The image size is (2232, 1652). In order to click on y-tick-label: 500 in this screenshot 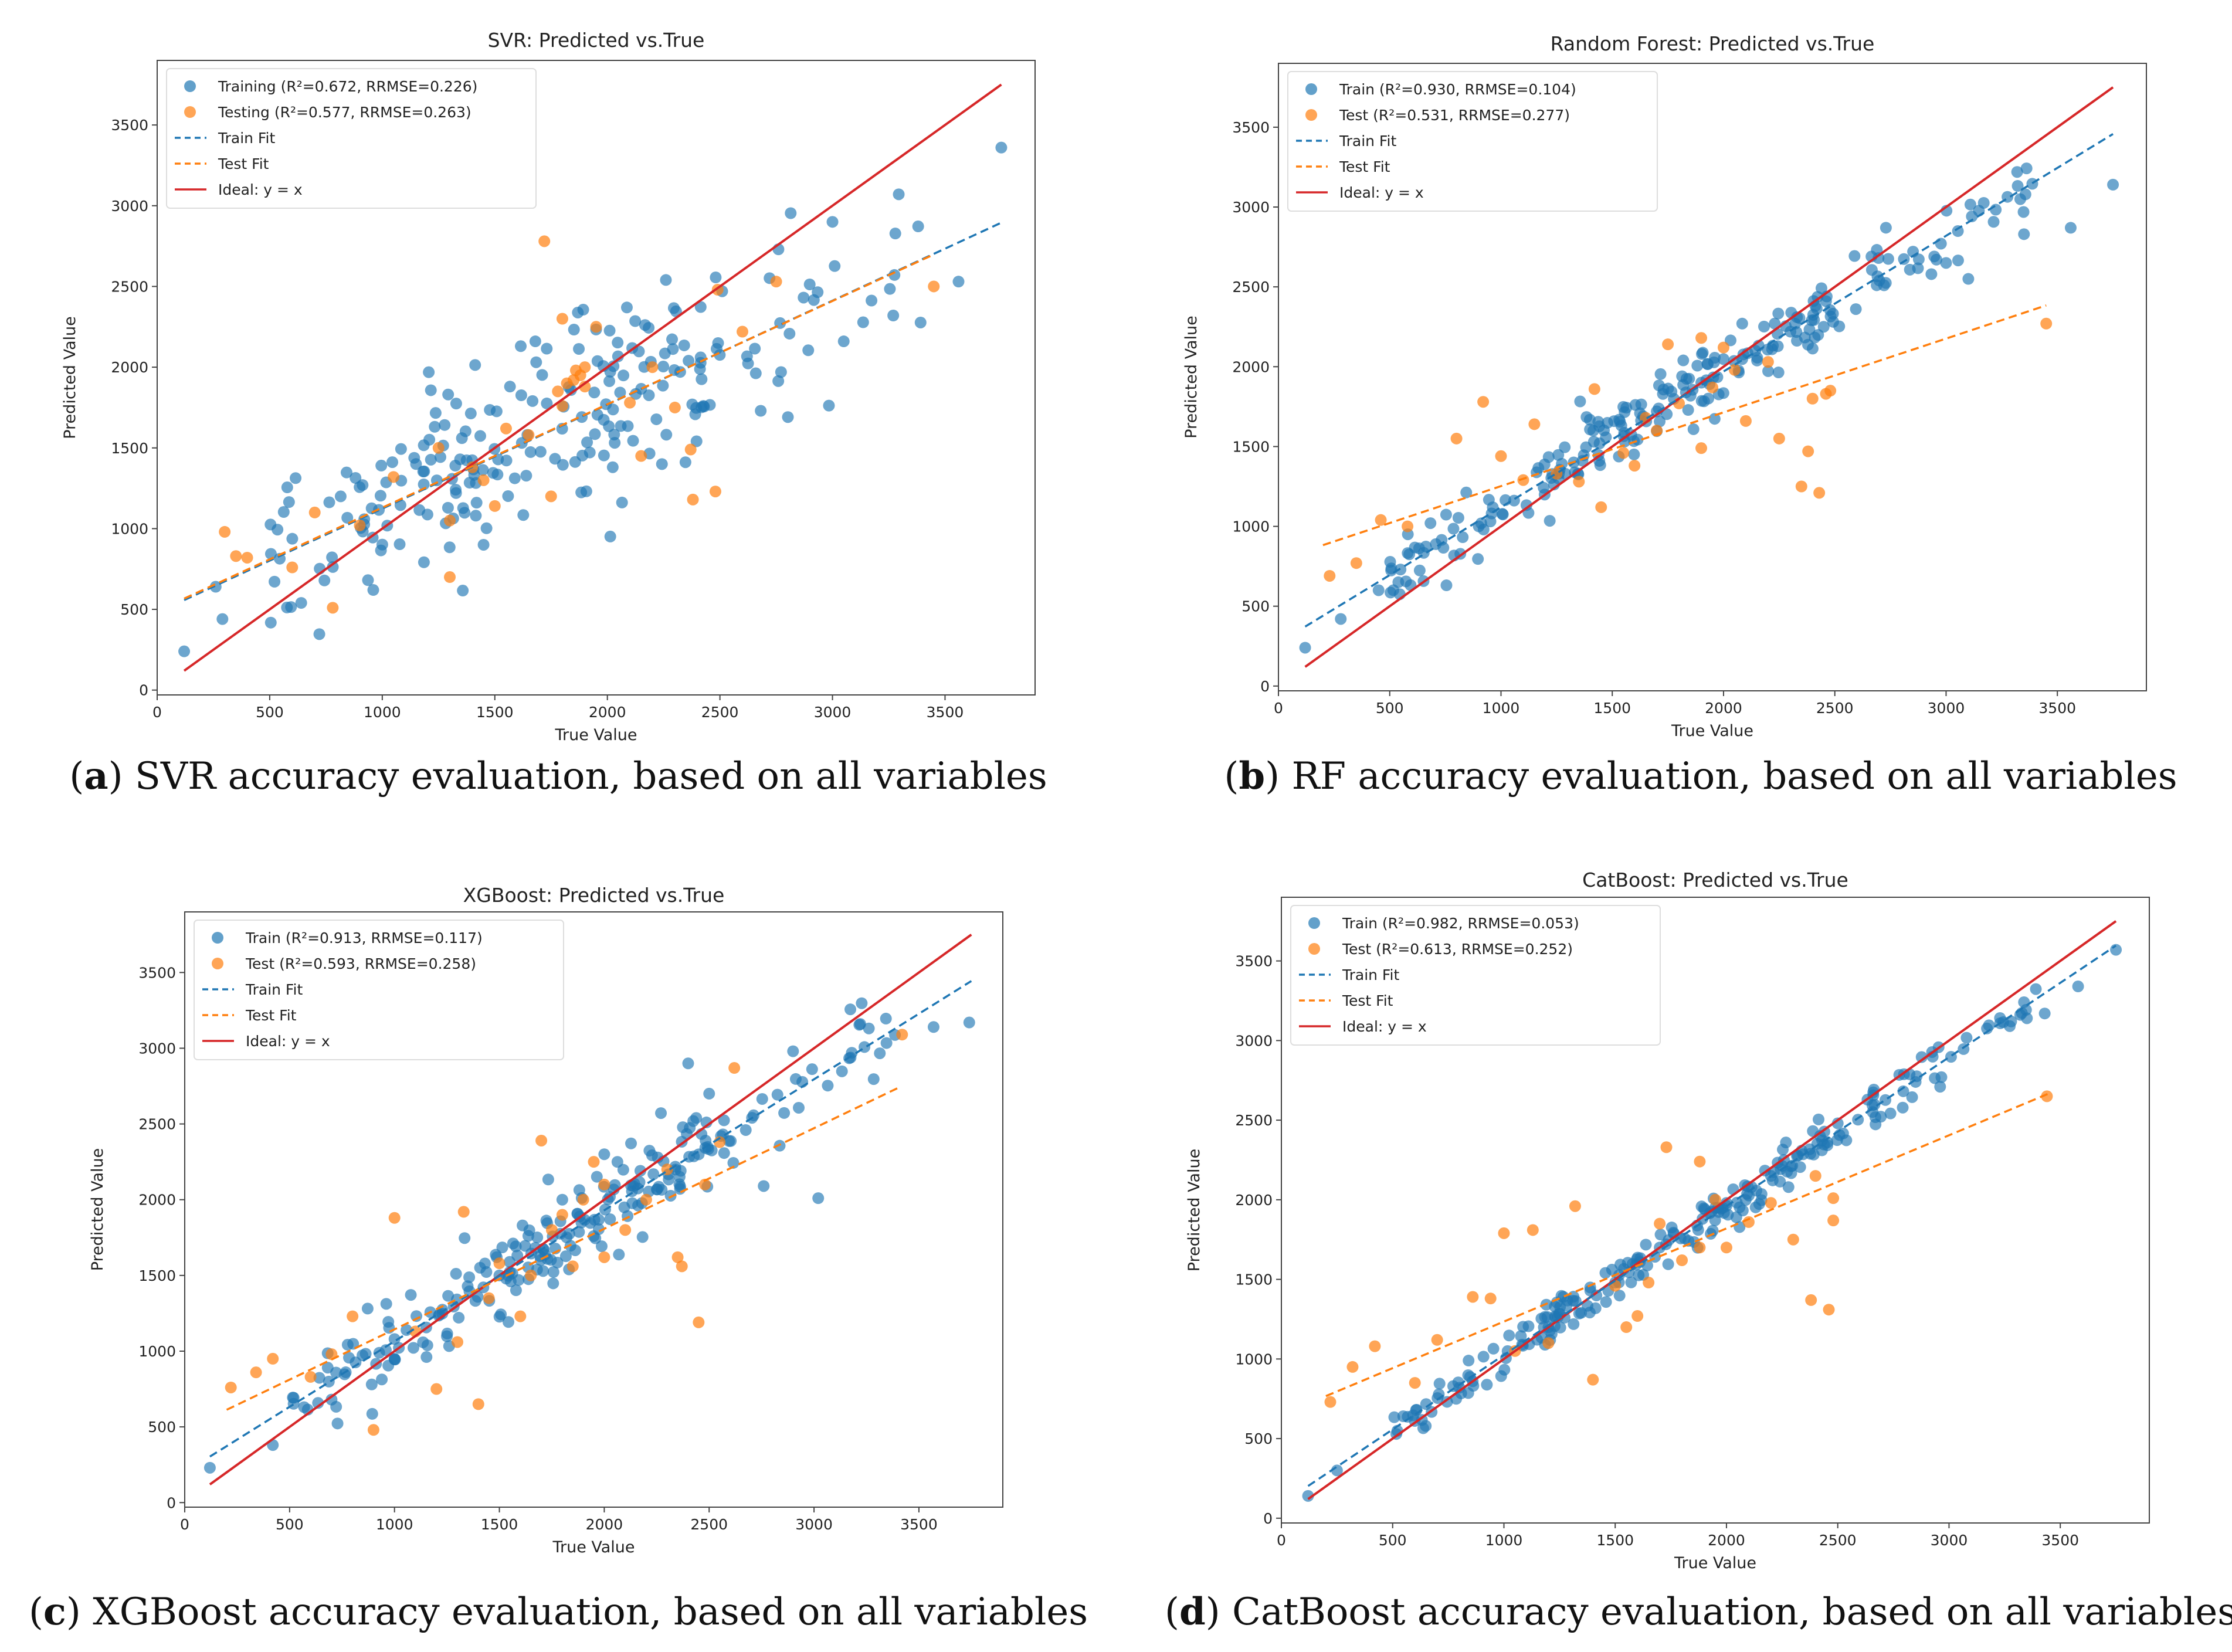, I will do `click(134, 609)`.